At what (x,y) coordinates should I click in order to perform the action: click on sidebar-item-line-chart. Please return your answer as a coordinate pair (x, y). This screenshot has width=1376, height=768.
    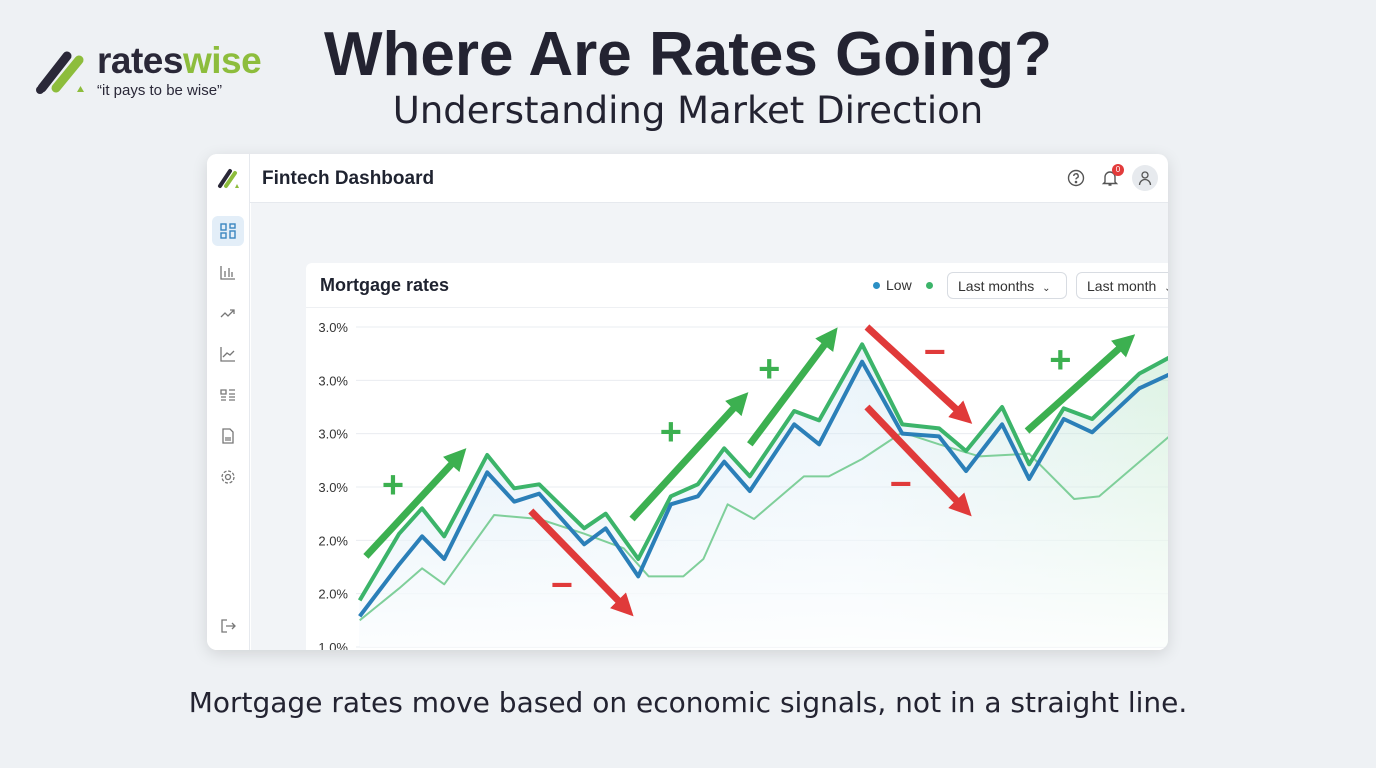
    Looking at the image, I should click on (228, 354).